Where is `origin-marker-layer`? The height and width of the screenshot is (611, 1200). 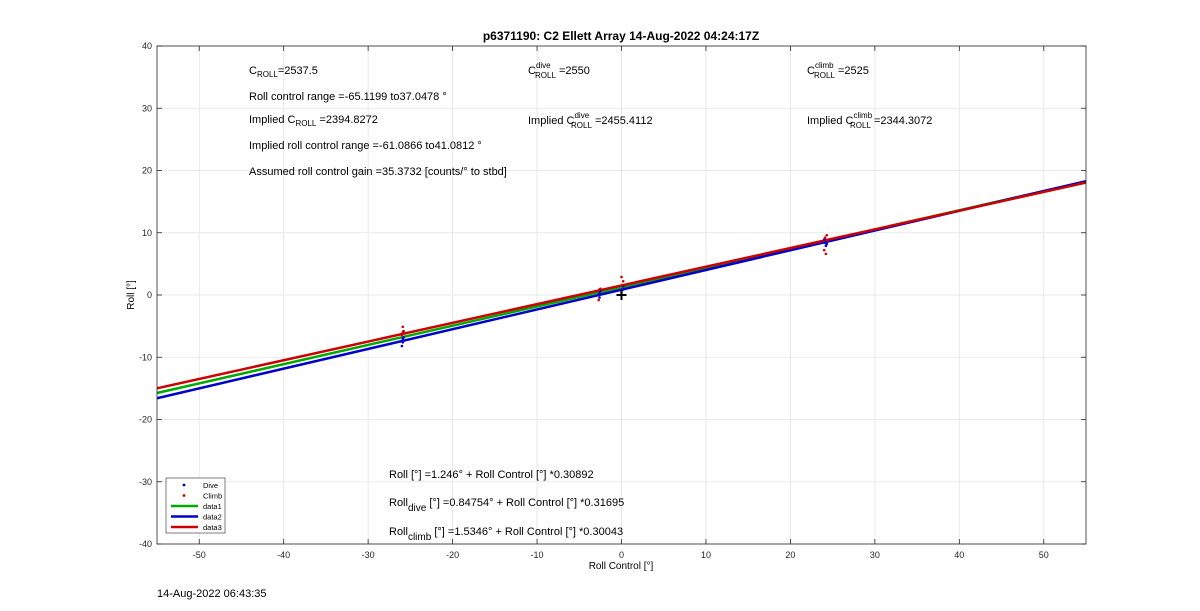
origin-marker-layer is located at coordinates (621, 295).